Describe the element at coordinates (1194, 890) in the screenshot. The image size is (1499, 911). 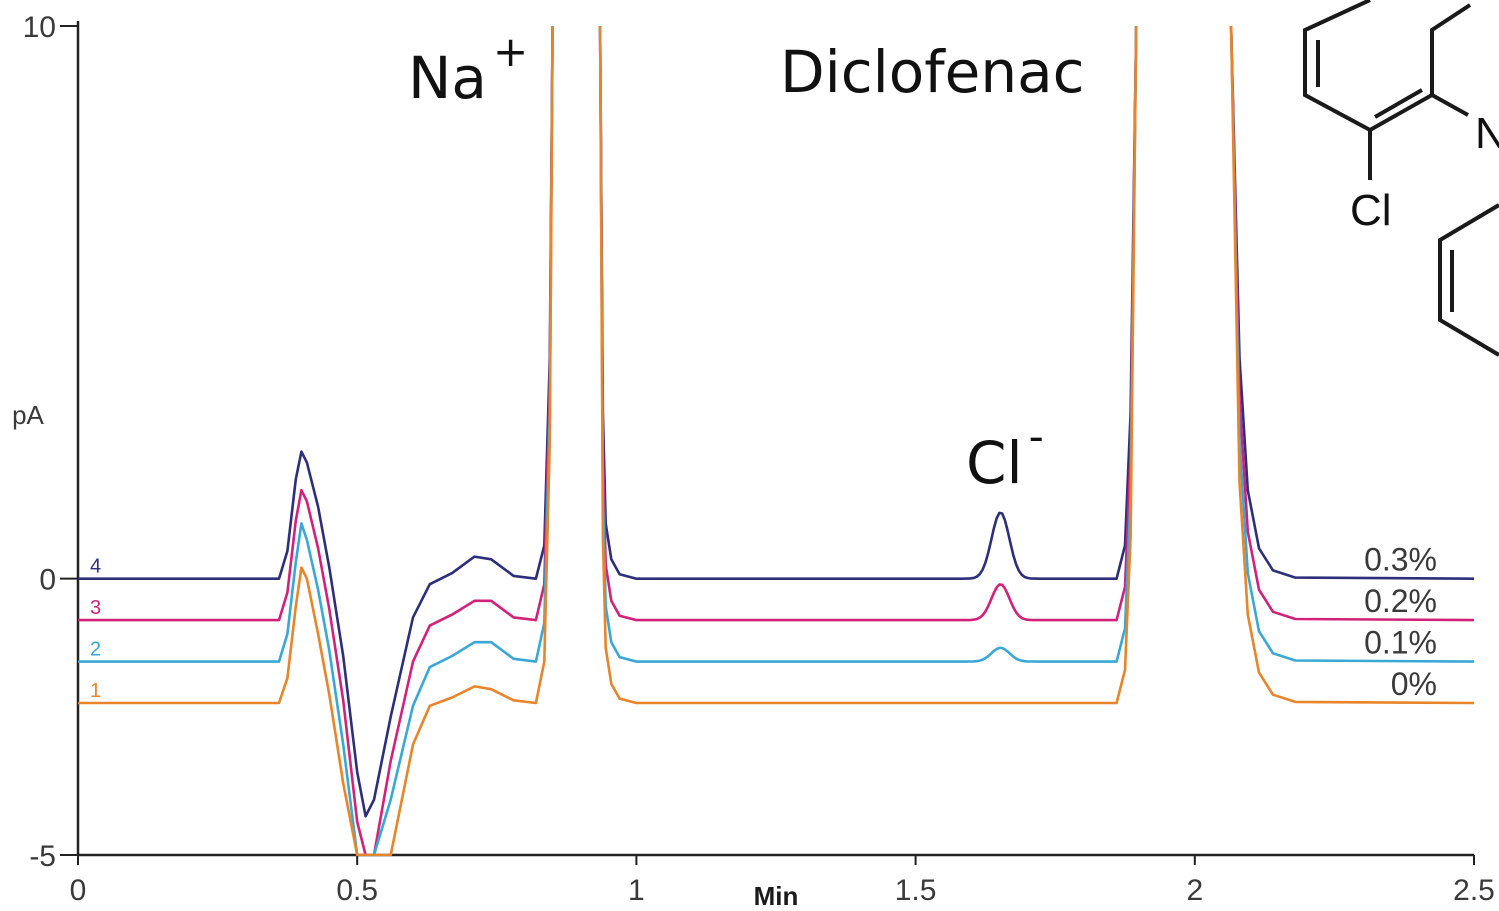
I see `x-tick-label: 2` at that location.